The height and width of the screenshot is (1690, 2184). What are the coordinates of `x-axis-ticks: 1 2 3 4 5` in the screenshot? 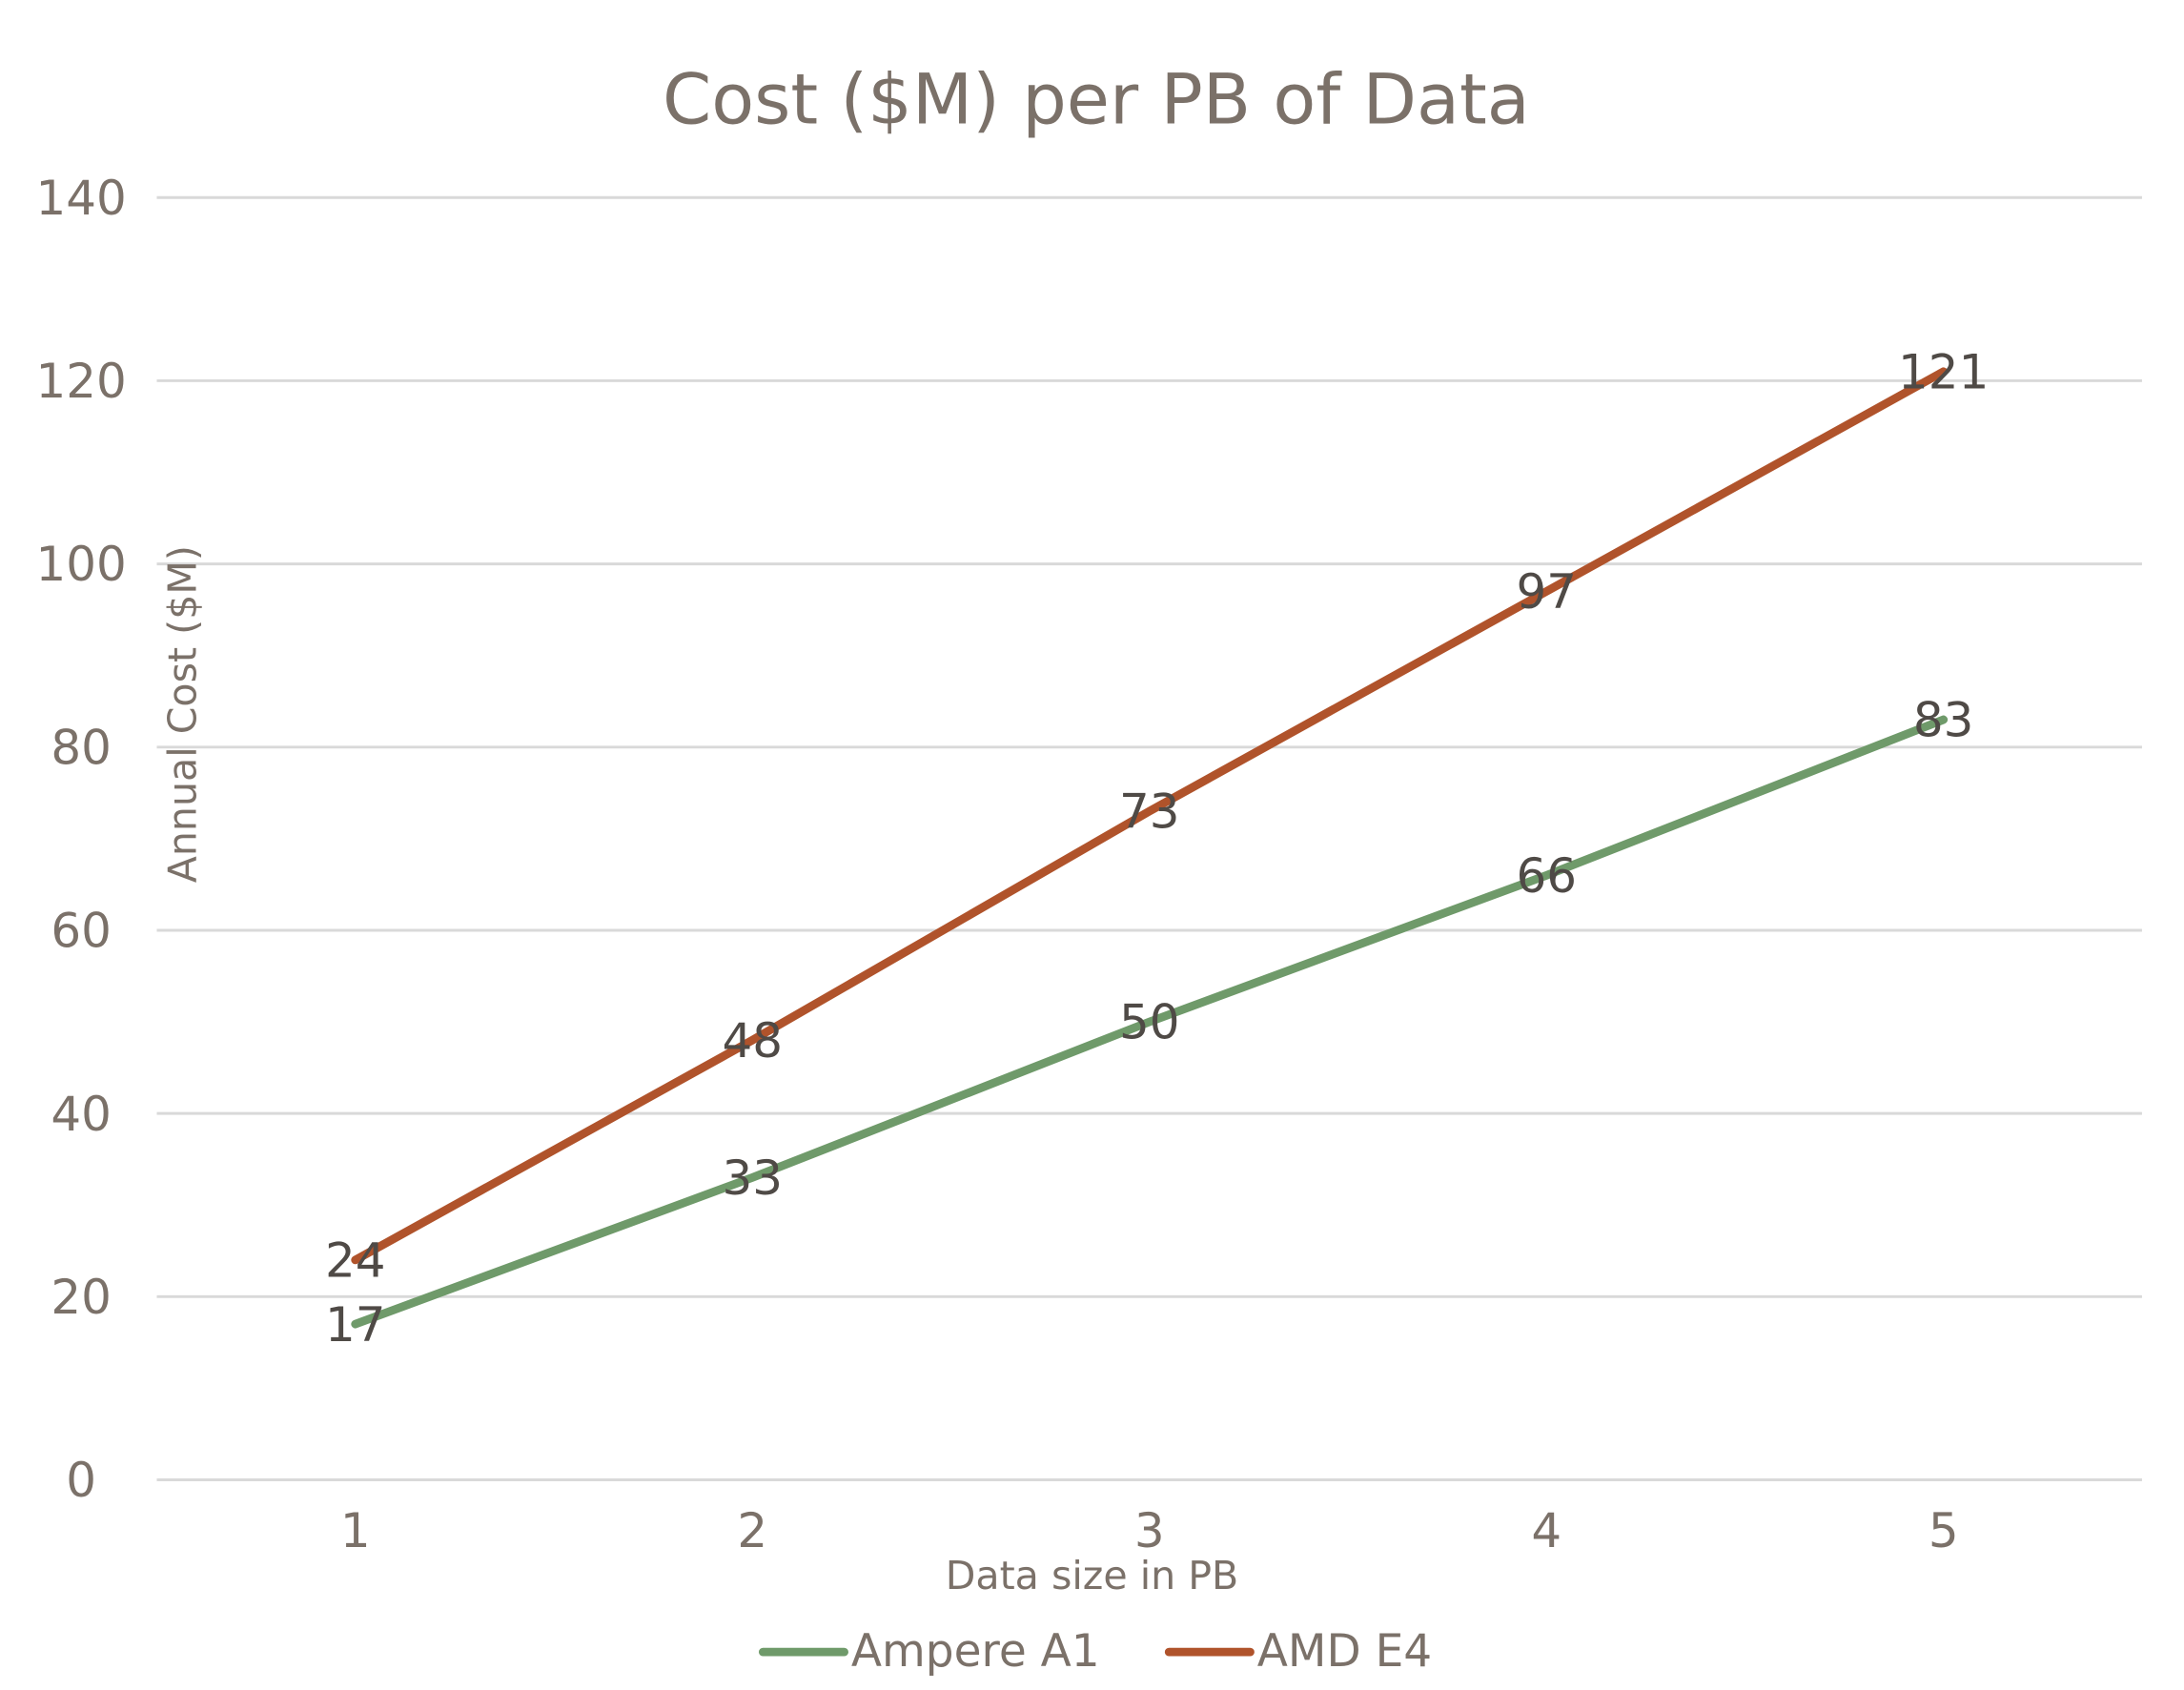 It's located at (1150, 1530).